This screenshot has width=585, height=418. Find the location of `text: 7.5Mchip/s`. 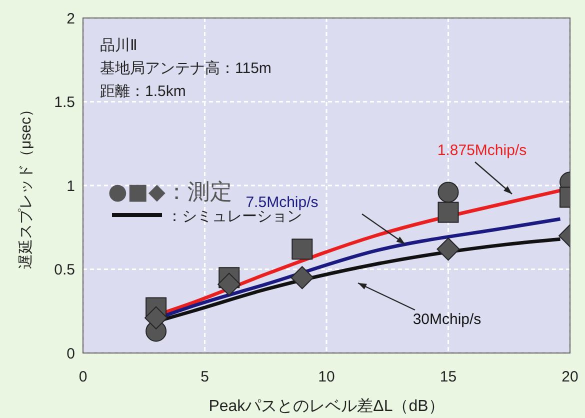

text: 7.5Mchip/s is located at coordinates (282, 202).